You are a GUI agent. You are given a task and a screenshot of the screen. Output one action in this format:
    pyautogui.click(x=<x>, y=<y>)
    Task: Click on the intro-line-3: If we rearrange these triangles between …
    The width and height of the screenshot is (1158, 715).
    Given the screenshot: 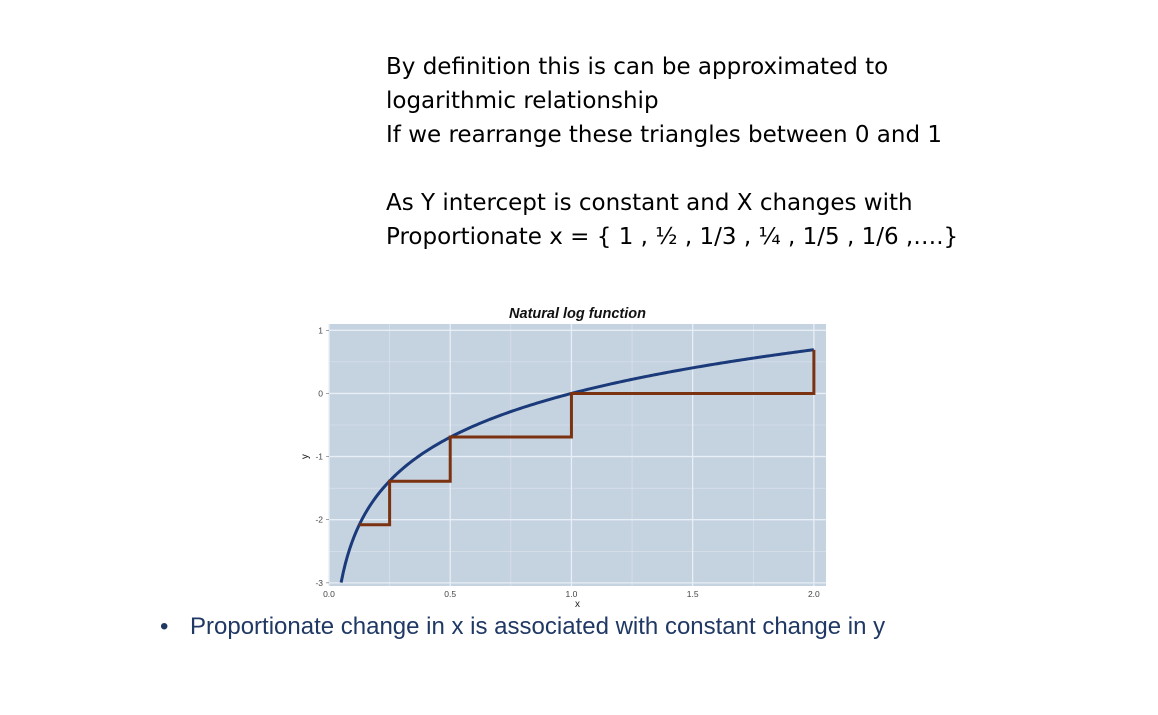 What is the action you would take?
    pyautogui.click(x=664, y=135)
    